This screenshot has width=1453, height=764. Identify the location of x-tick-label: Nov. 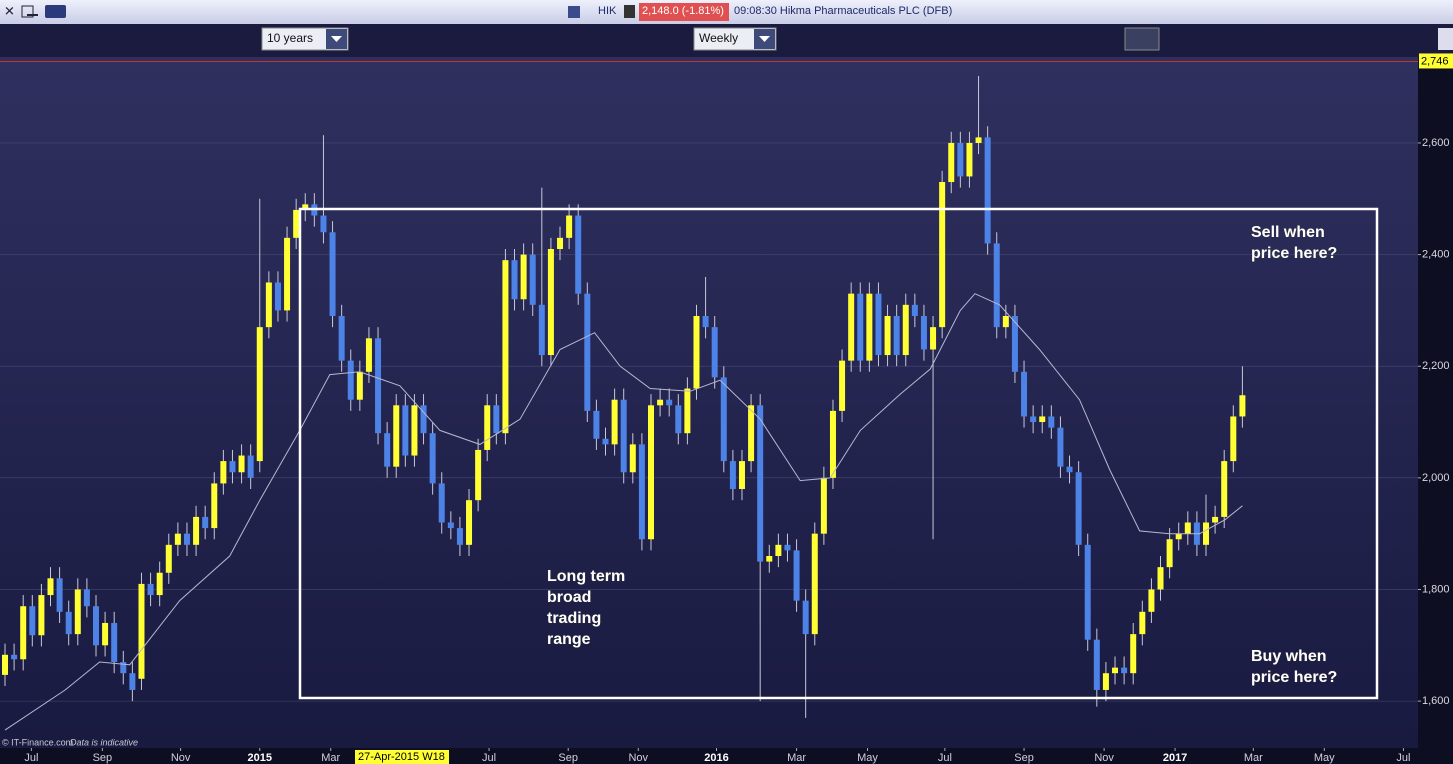
(1104, 758).